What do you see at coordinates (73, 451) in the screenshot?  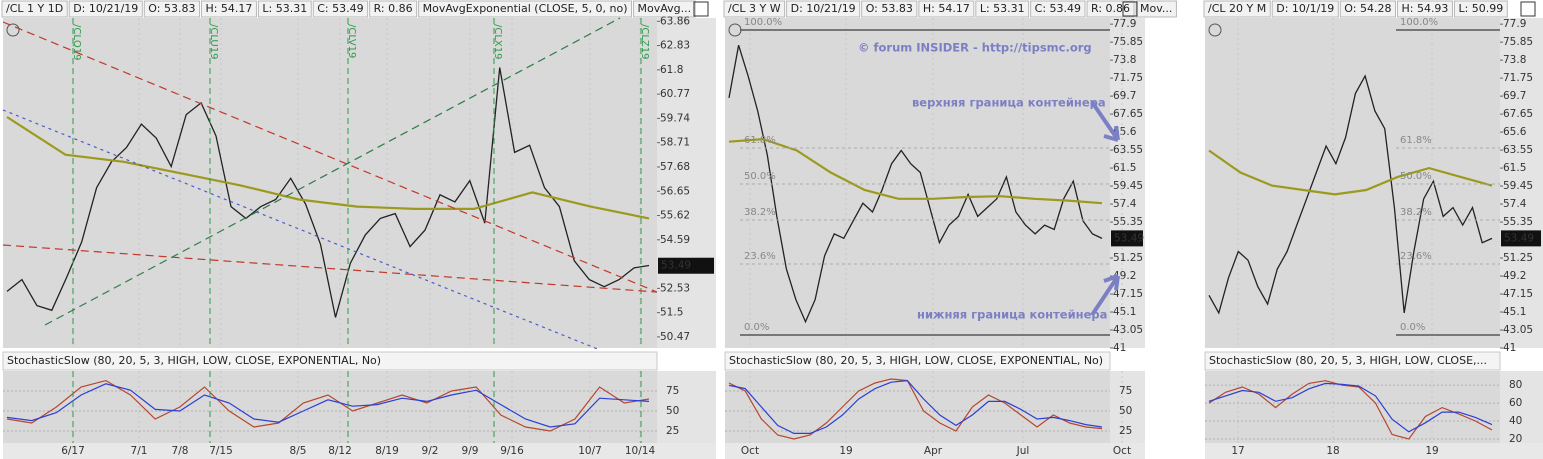 I see `x-tick-label: 6/17` at bounding box center [73, 451].